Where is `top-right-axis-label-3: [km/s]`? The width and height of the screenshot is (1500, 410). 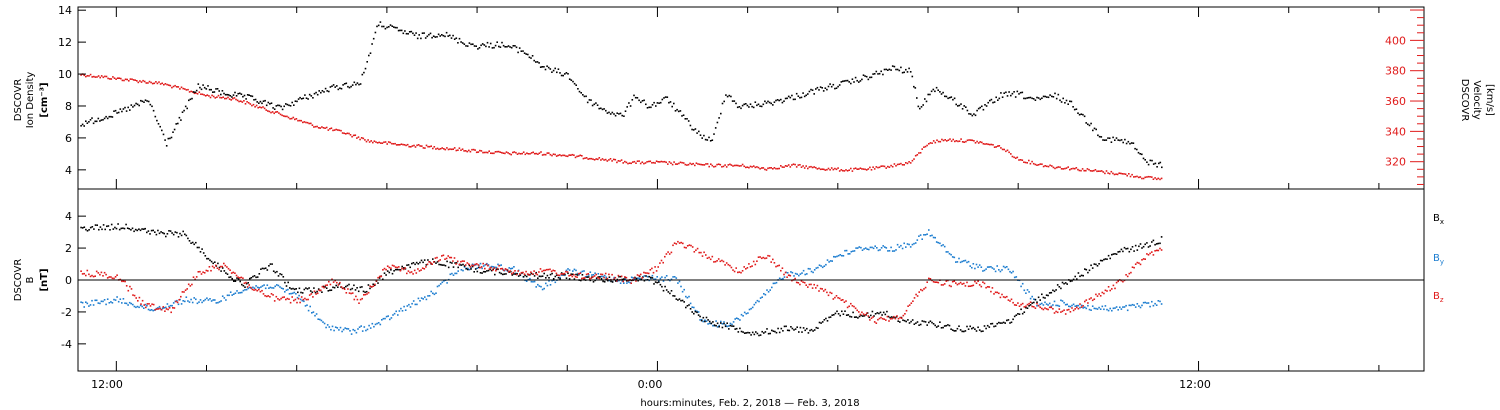 top-right-axis-label-3: [km/s] is located at coordinates (1489, 100).